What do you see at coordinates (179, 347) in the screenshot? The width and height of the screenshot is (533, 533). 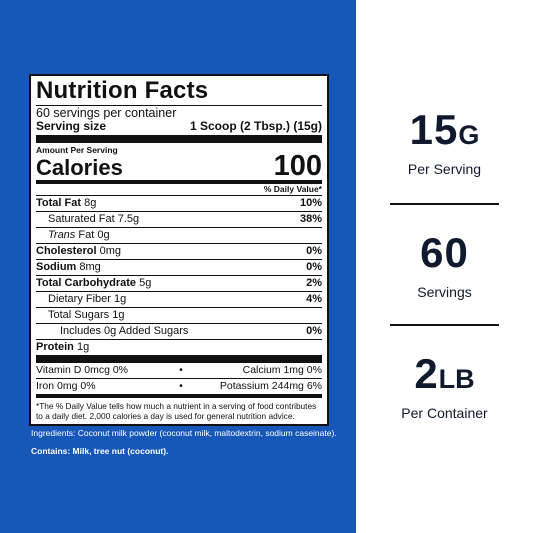 I see `protein-row: Protein 1g` at bounding box center [179, 347].